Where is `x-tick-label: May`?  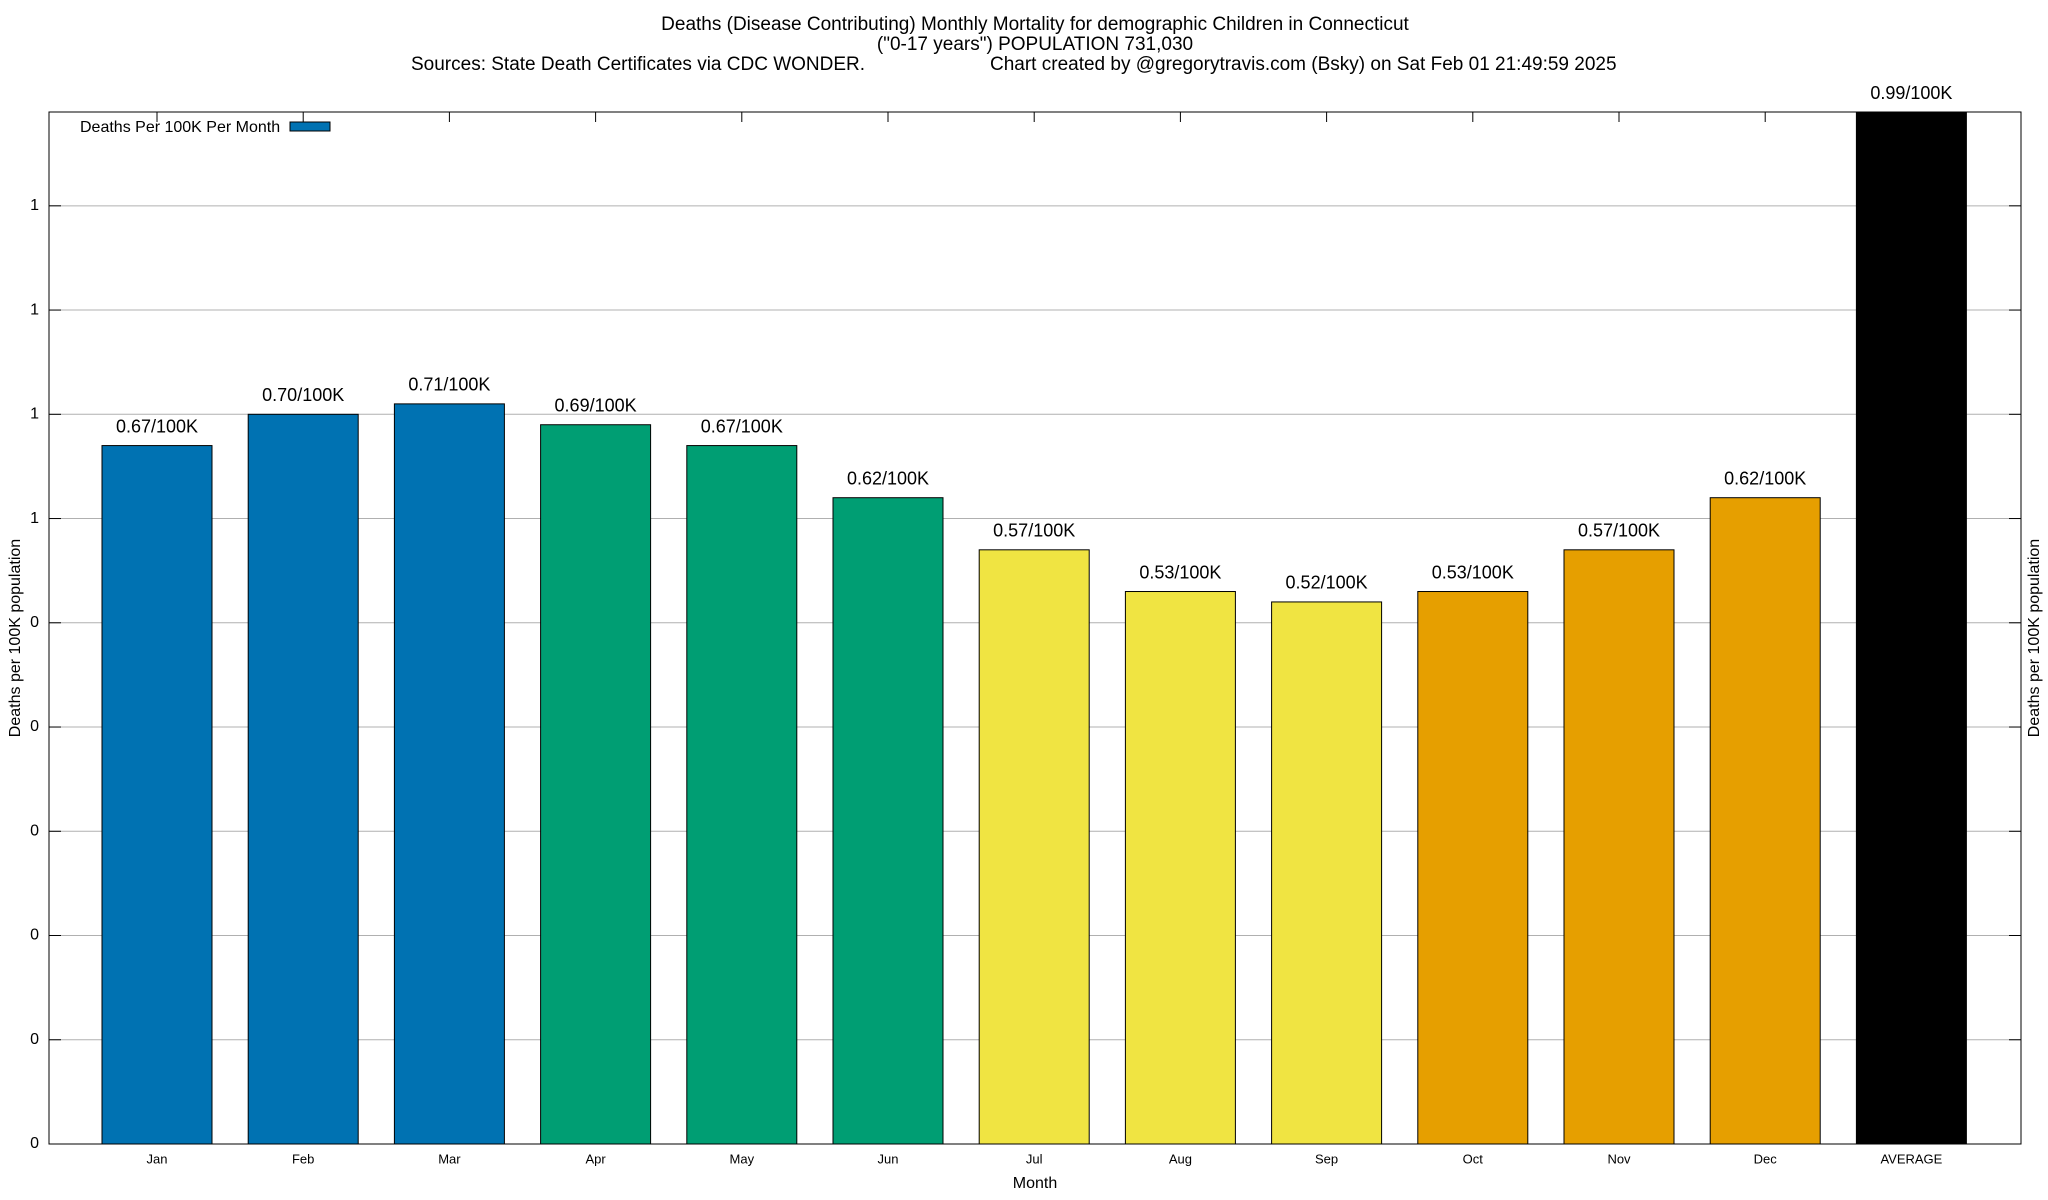 x-tick-label: May is located at coordinates (742, 1158).